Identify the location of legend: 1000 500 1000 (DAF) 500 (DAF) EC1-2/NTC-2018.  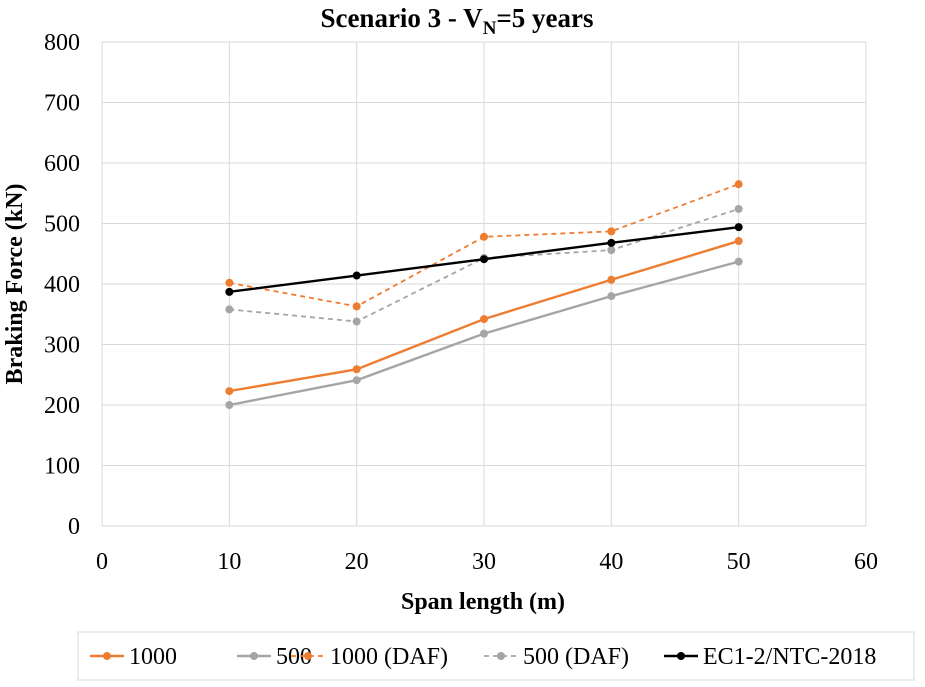
(483, 657).